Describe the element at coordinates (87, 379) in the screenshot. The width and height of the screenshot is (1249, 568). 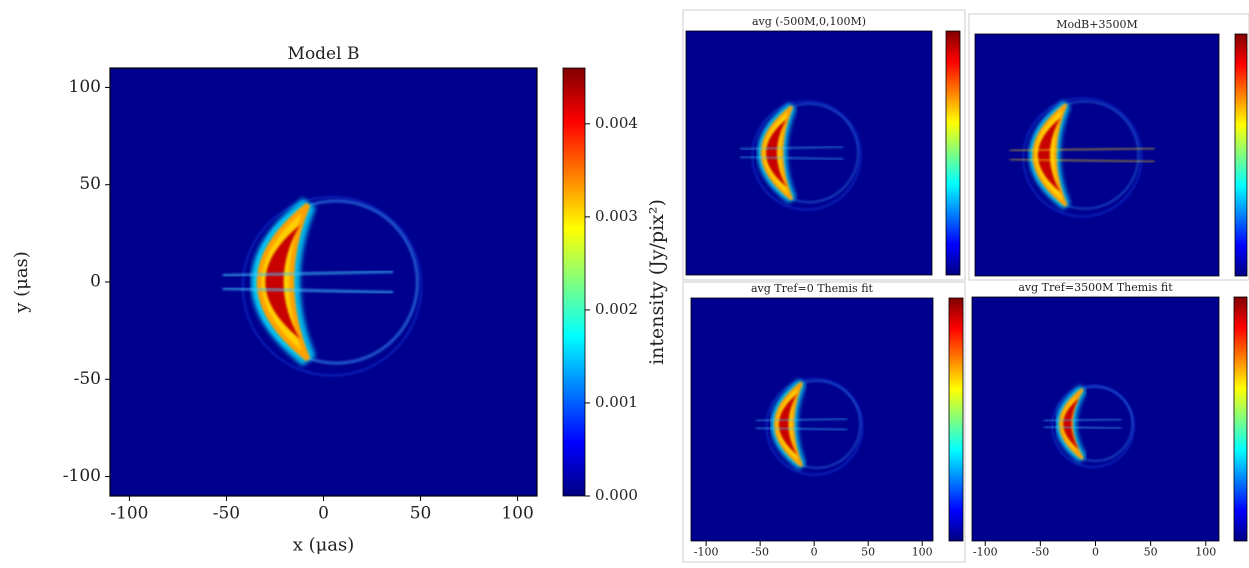
I see `y-tick-label: -50` at that location.